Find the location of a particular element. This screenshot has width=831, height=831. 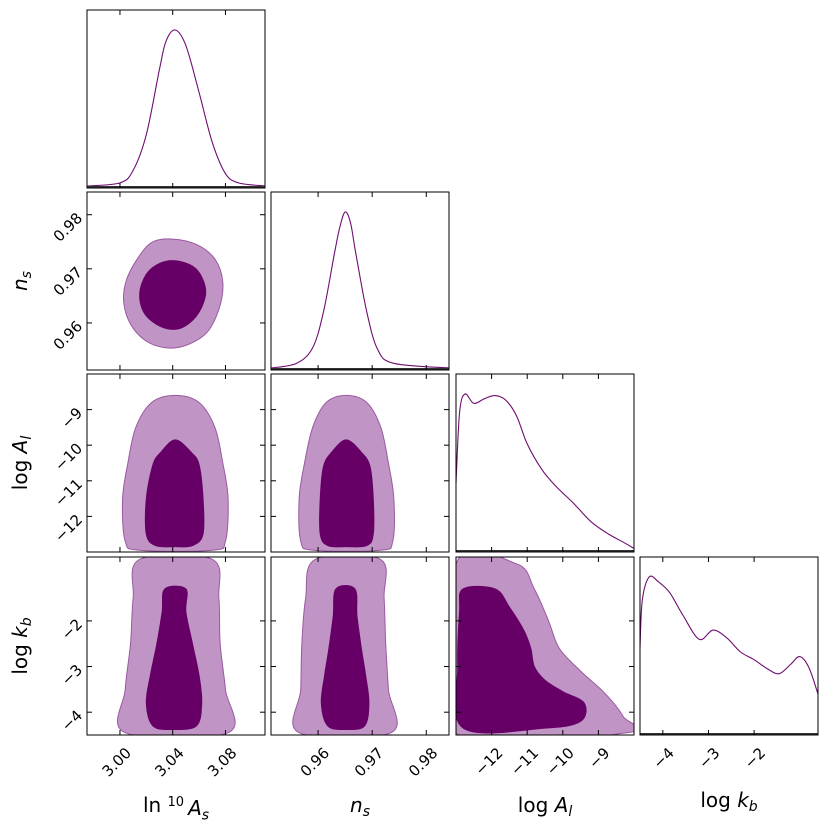

joint-panel-lnAs-logAl is located at coordinates (176, 463).